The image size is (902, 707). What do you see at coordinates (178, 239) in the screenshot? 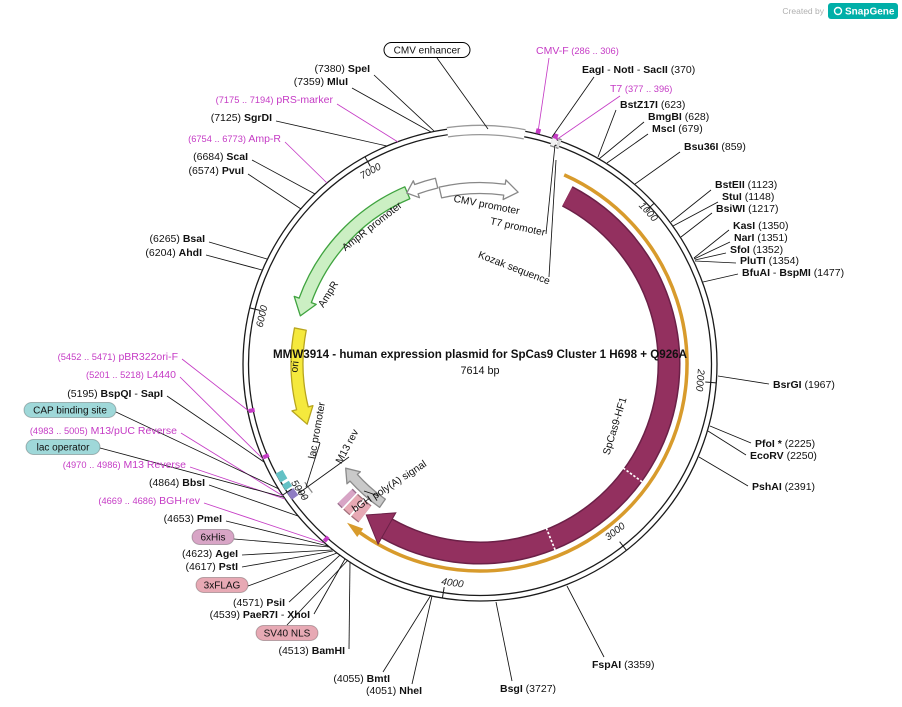
I see `enzyme-label-bsai: (6265) BsaI` at bounding box center [178, 239].